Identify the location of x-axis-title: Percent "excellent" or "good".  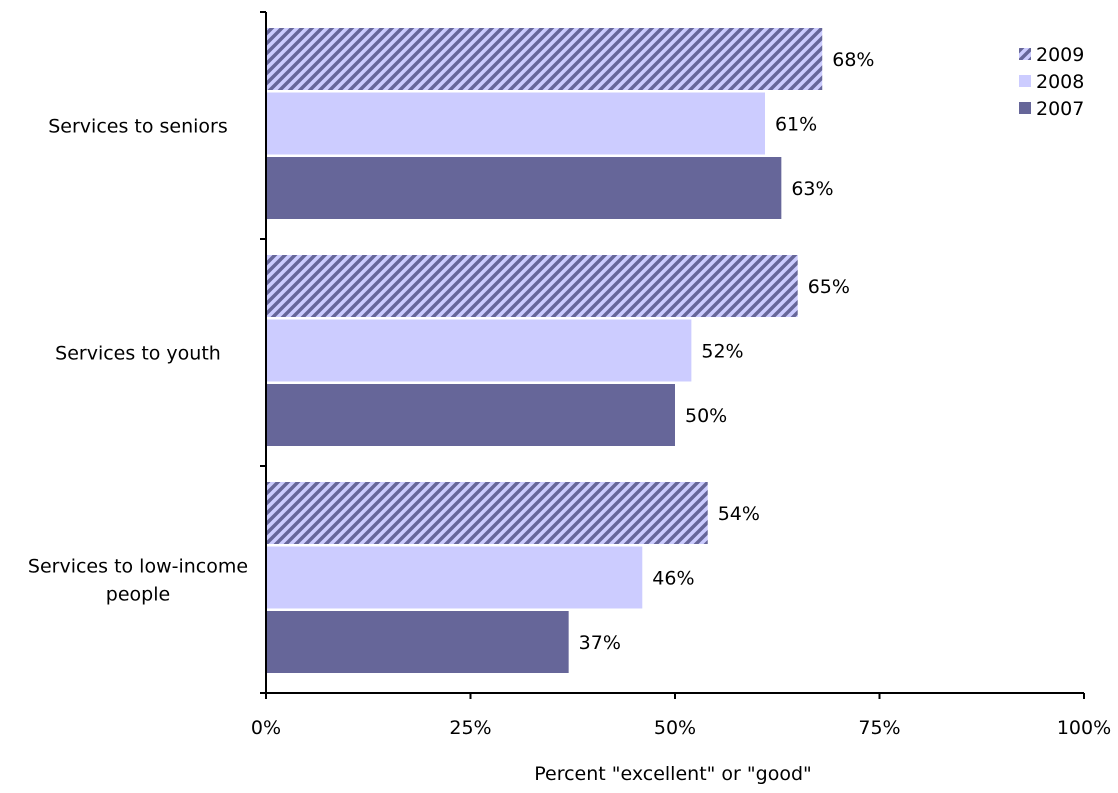
(673, 774).